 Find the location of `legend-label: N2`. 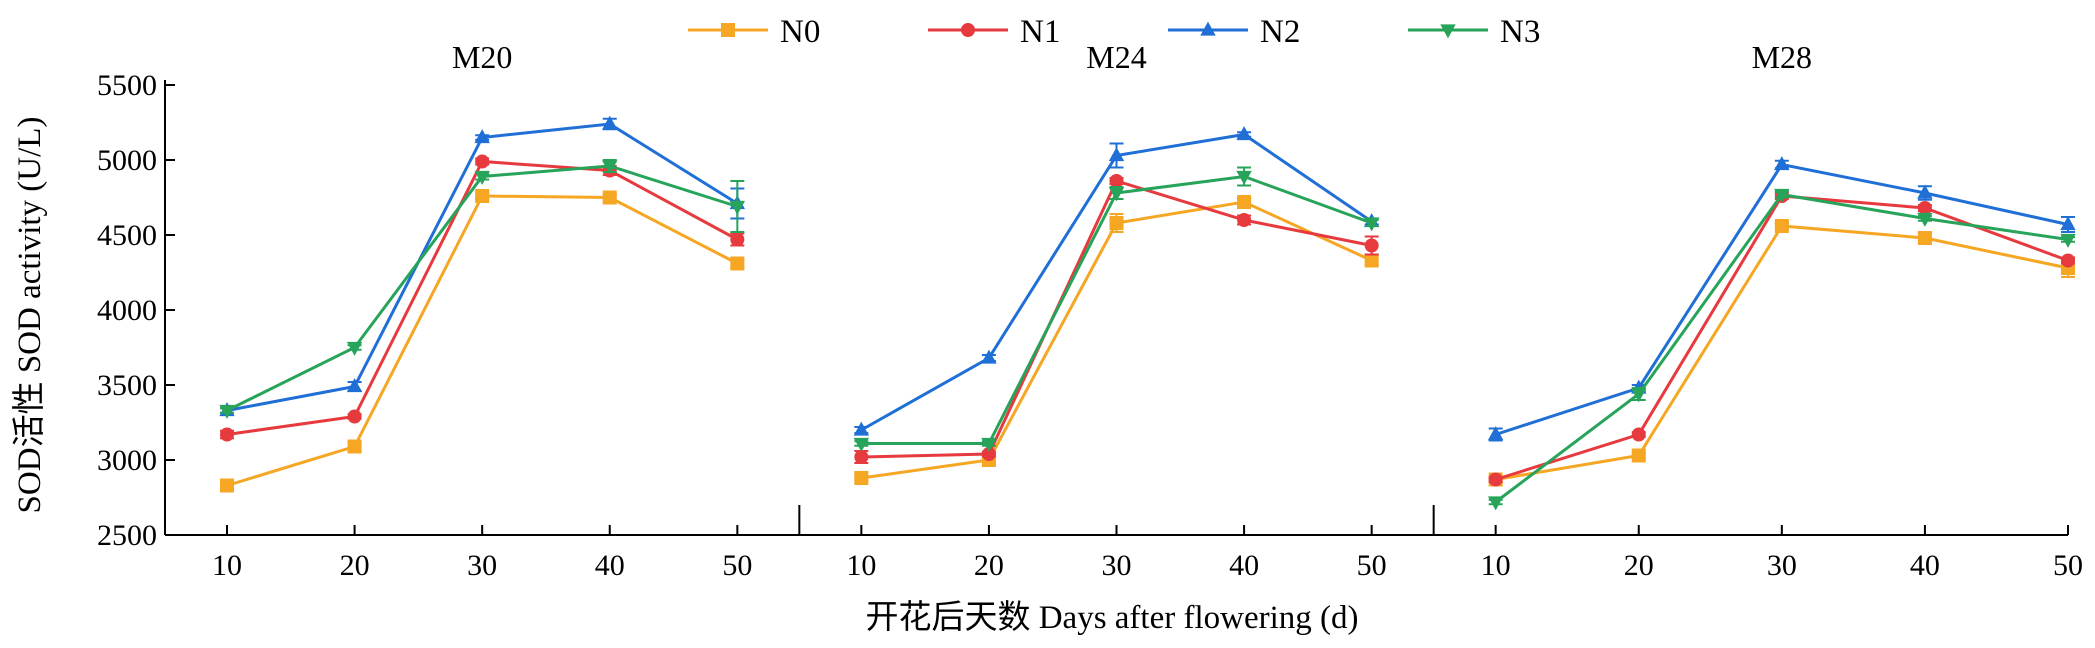

legend-label: N2 is located at coordinates (1280, 32).